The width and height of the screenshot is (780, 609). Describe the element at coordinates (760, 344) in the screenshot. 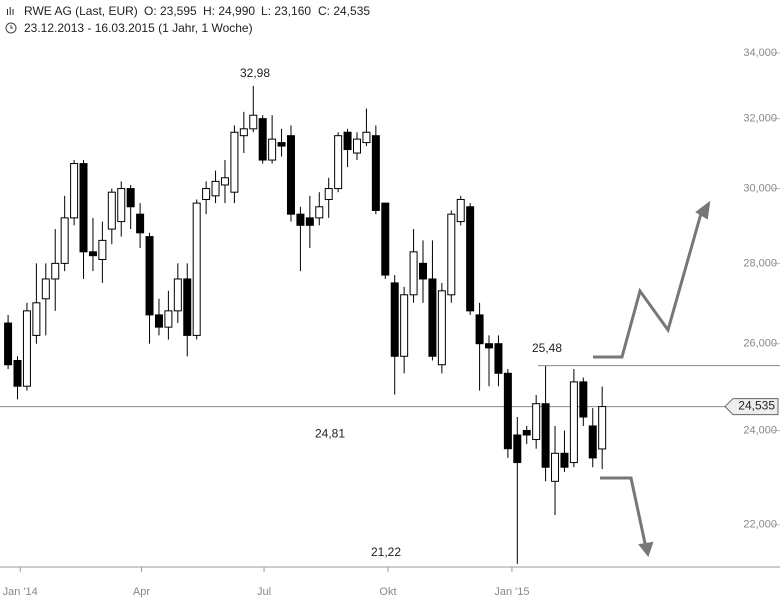

I see `y-tick-label: 26,000` at that location.